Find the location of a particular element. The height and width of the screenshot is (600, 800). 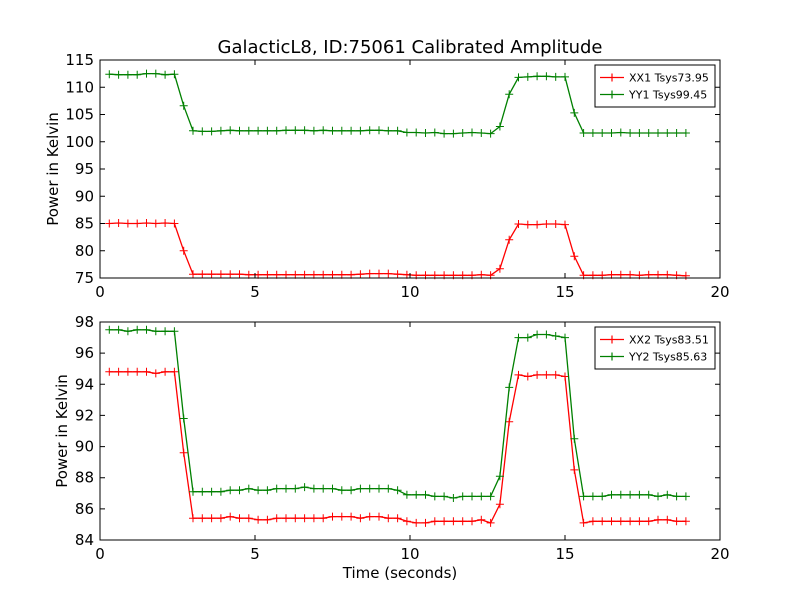

x-tick-label: 0 is located at coordinates (100, 554).